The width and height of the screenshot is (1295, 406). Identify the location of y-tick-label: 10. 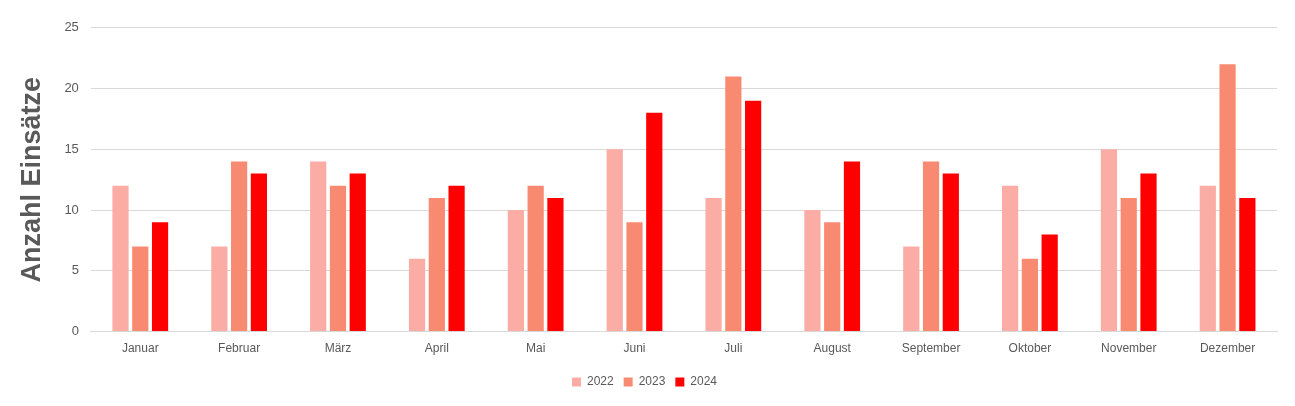
(71, 209).